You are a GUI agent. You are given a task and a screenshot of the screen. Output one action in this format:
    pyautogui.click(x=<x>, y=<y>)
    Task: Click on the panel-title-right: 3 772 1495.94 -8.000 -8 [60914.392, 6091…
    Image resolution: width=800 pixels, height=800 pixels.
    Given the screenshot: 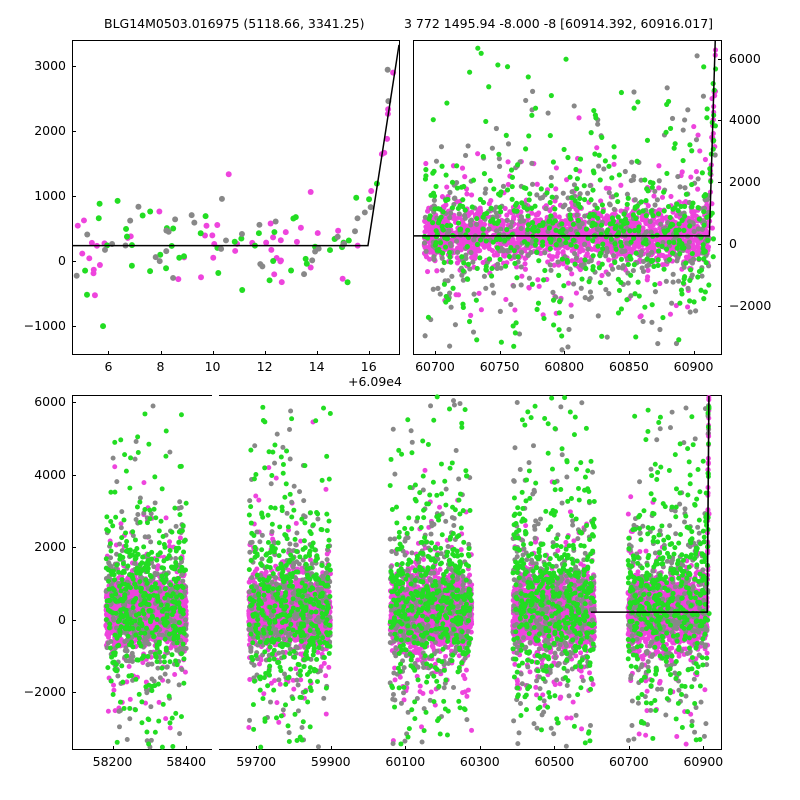 What is the action you would take?
    pyautogui.click(x=559, y=23)
    